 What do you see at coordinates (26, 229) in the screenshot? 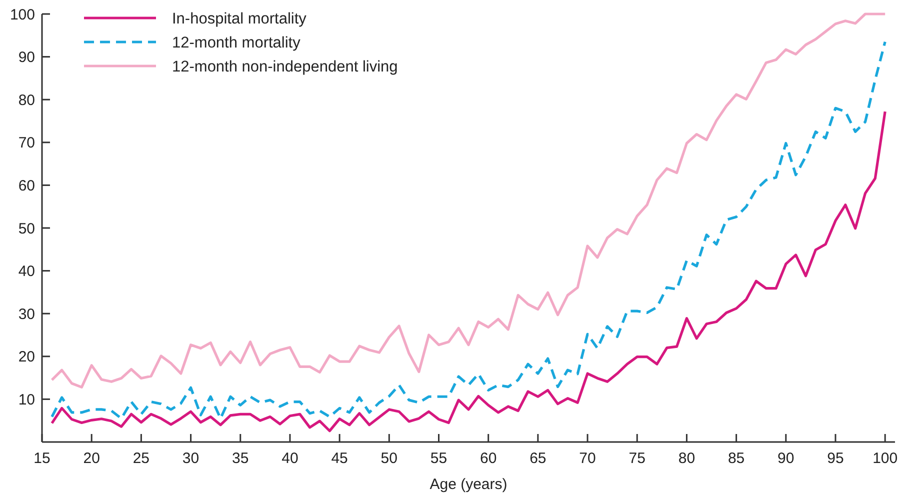
I see `y-tick-label: 50` at bounding box center [26, 229].